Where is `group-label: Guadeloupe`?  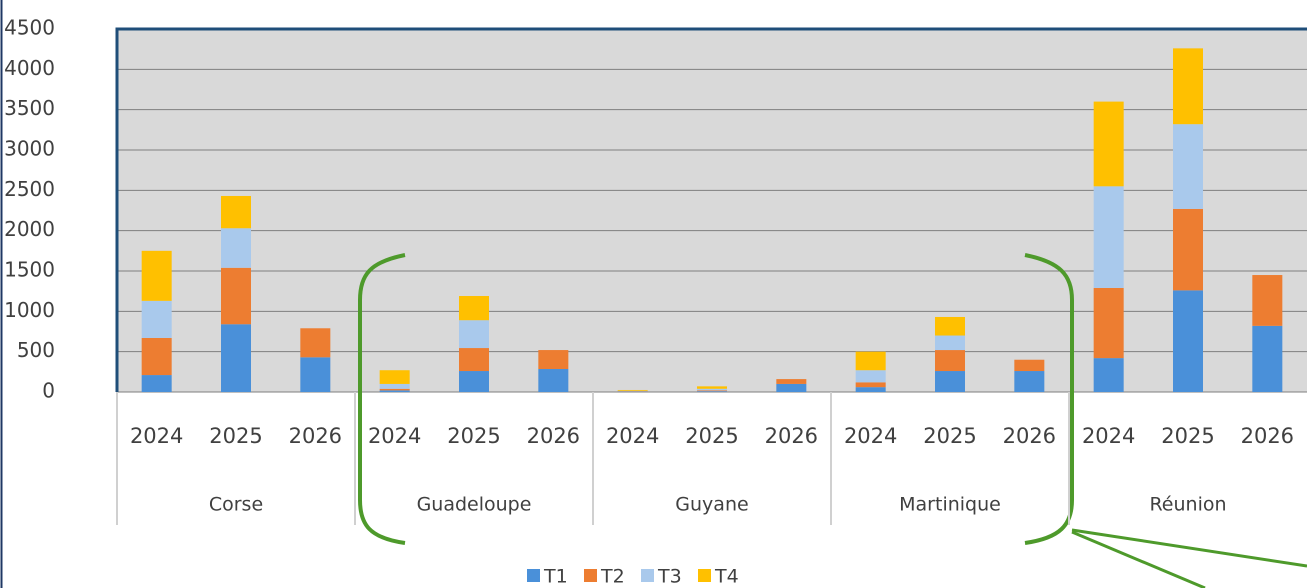 group-label: Guadeloupe is located at coordinates (474, 505).